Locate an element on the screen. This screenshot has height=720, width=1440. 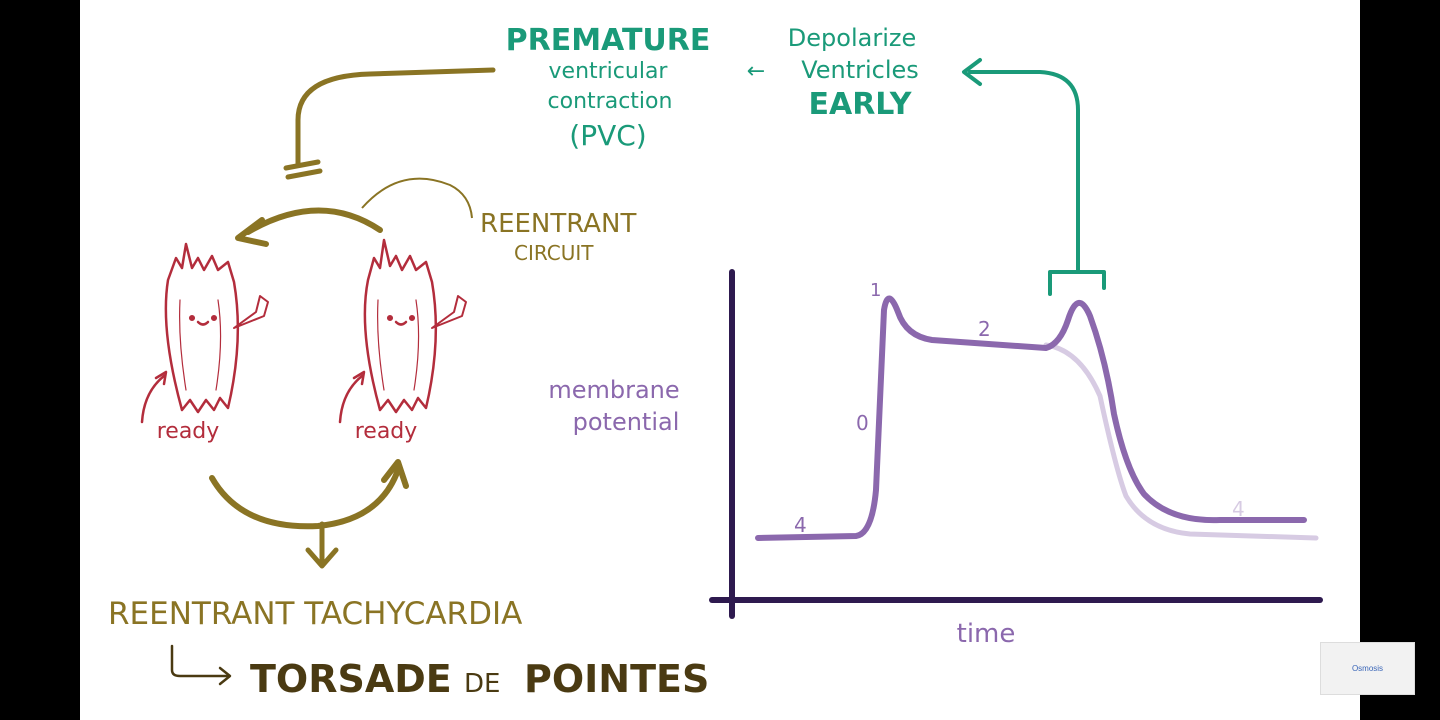
ventricles-label: Ventricles is located at coordinates (860, 70).